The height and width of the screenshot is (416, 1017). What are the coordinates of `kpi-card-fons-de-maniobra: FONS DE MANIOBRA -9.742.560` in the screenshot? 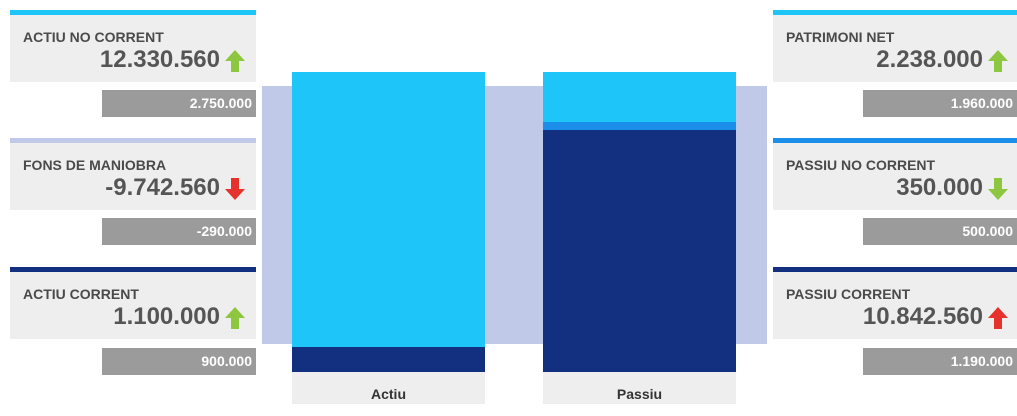 It's located at (133, 174).